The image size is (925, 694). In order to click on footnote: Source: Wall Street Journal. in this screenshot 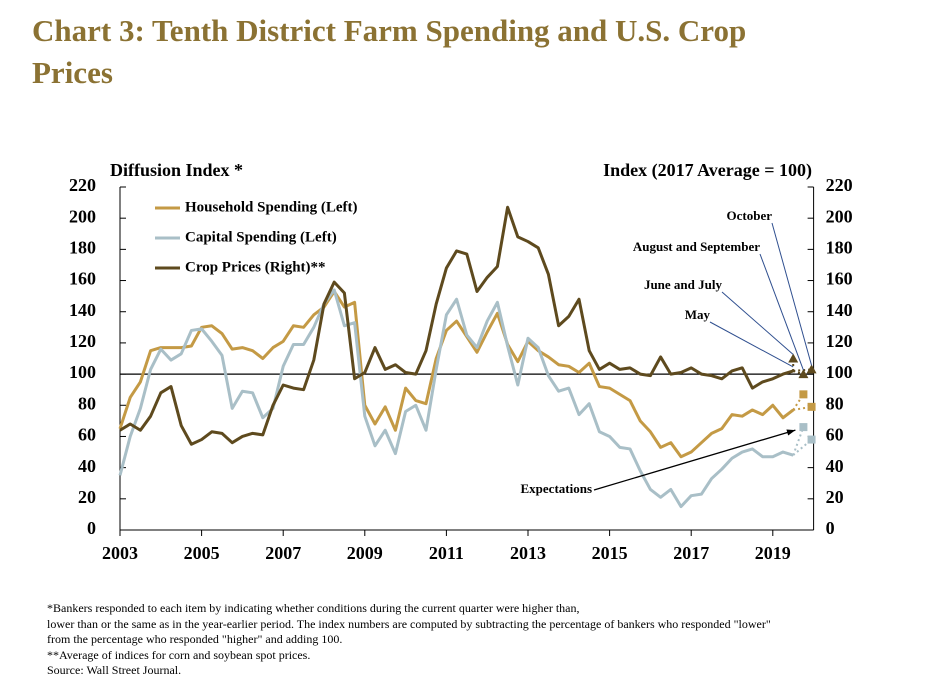, I will do `click(114, 670)`.